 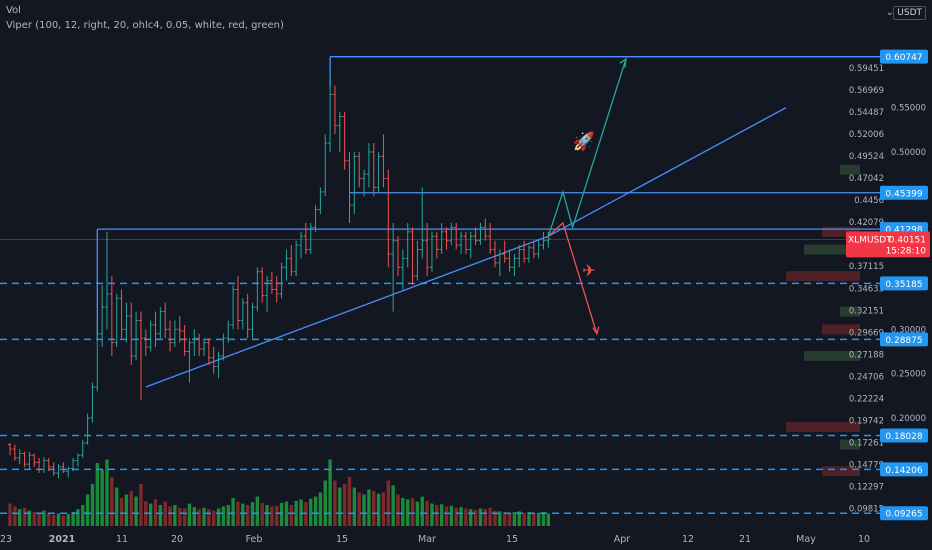 I want to click on y-tick-label: 0.24706, so click(x=866, y=377).